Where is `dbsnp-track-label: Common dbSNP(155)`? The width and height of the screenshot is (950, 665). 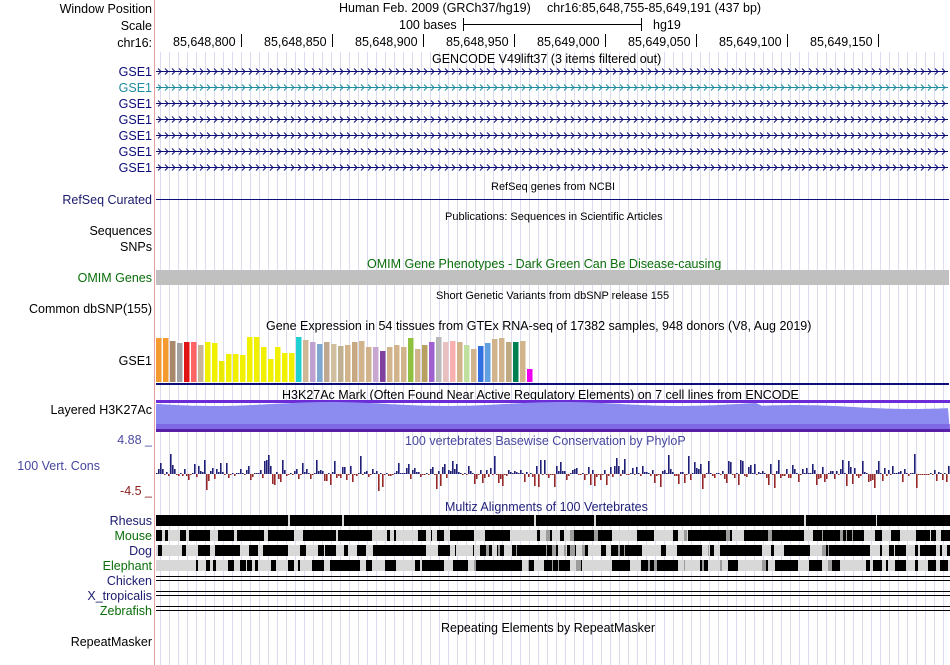 dbsnp-track-label: Common dbSNP(155) is located at coordinates (90, 309).